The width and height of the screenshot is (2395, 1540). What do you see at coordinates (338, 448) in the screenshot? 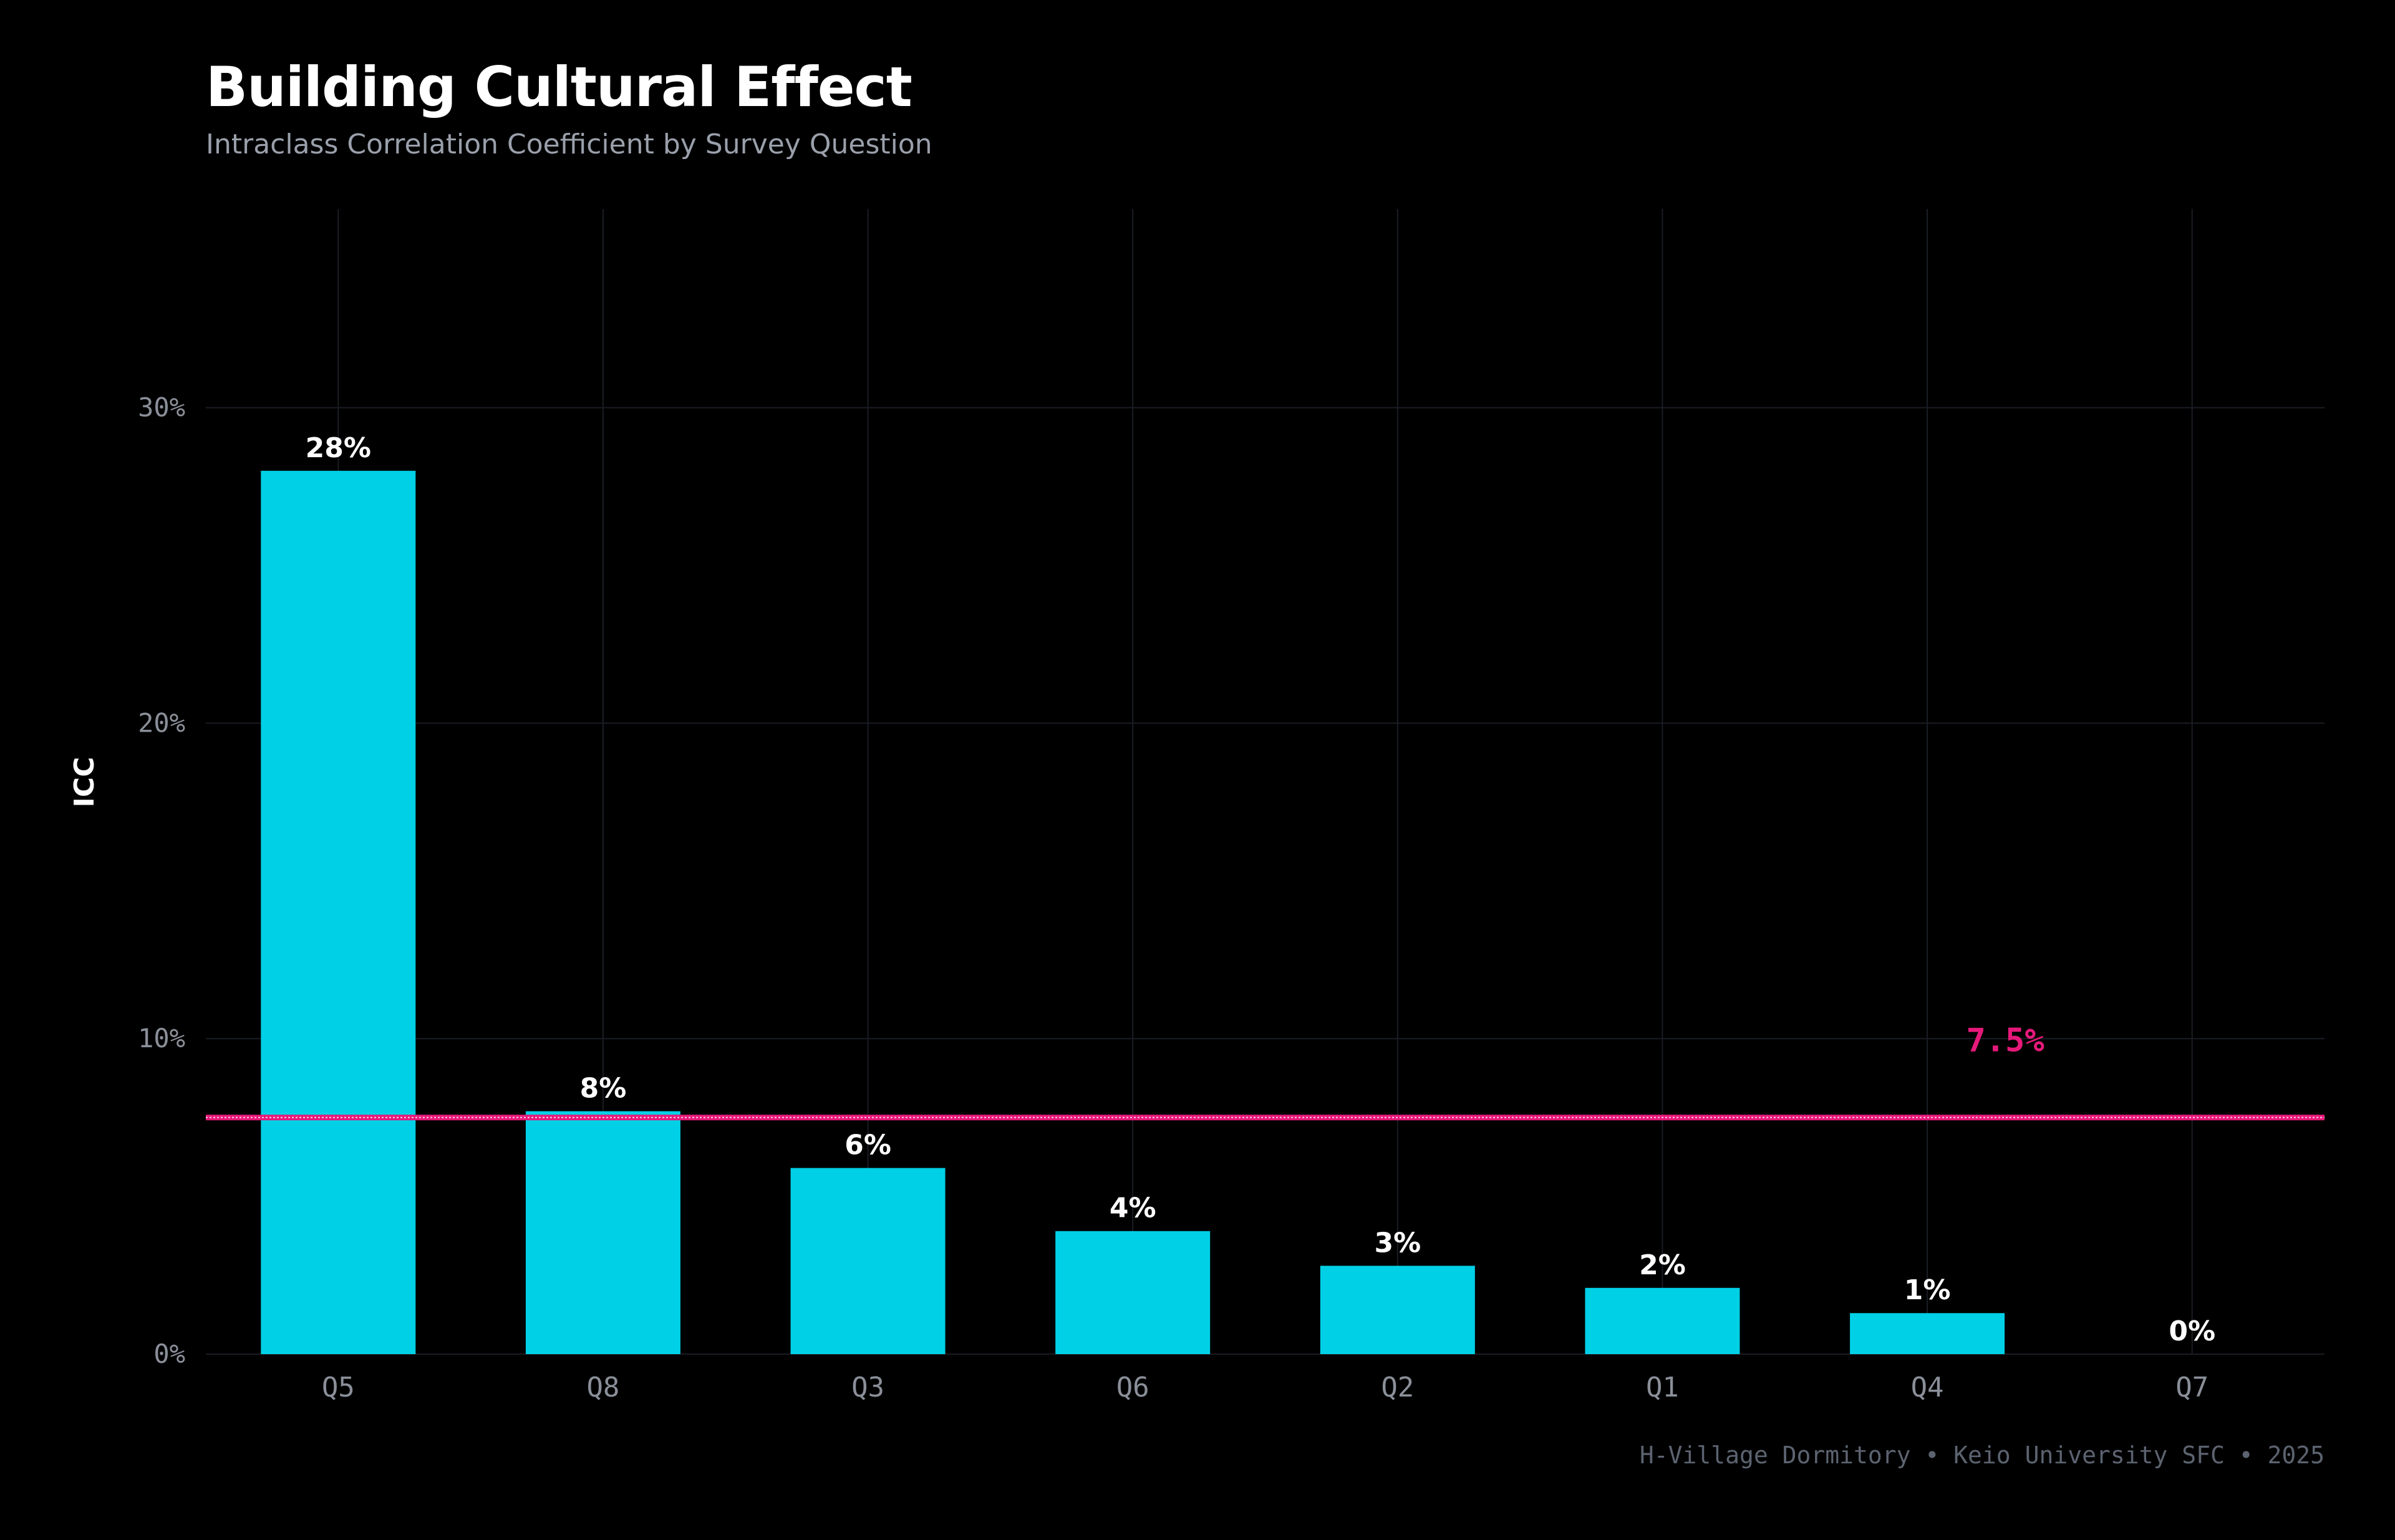
I see `bar-value-label: 28%` at bounding box center [338, 448].